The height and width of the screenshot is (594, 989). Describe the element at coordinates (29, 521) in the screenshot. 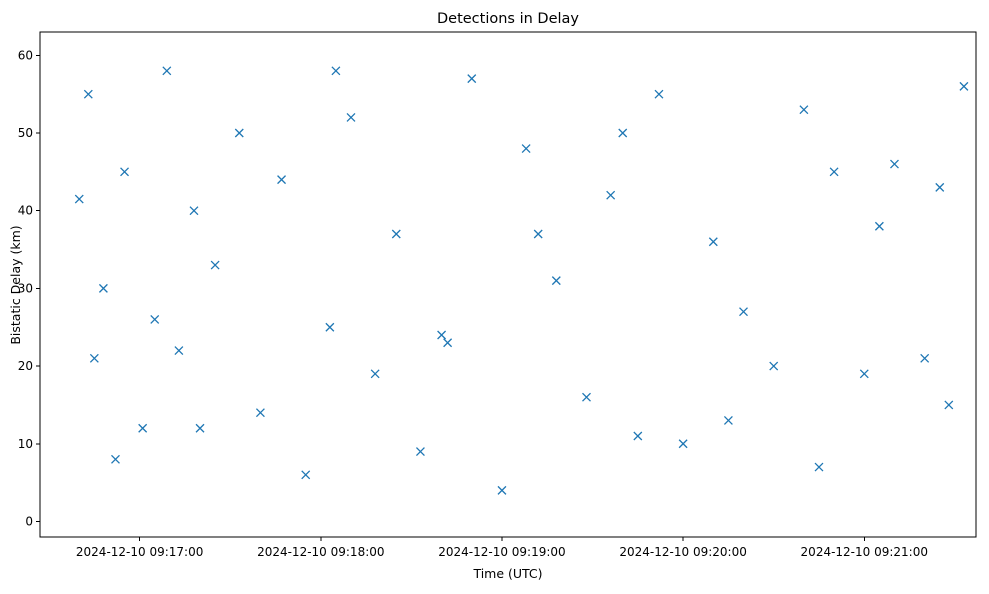

I see `y-tick-label: 0` at that location.